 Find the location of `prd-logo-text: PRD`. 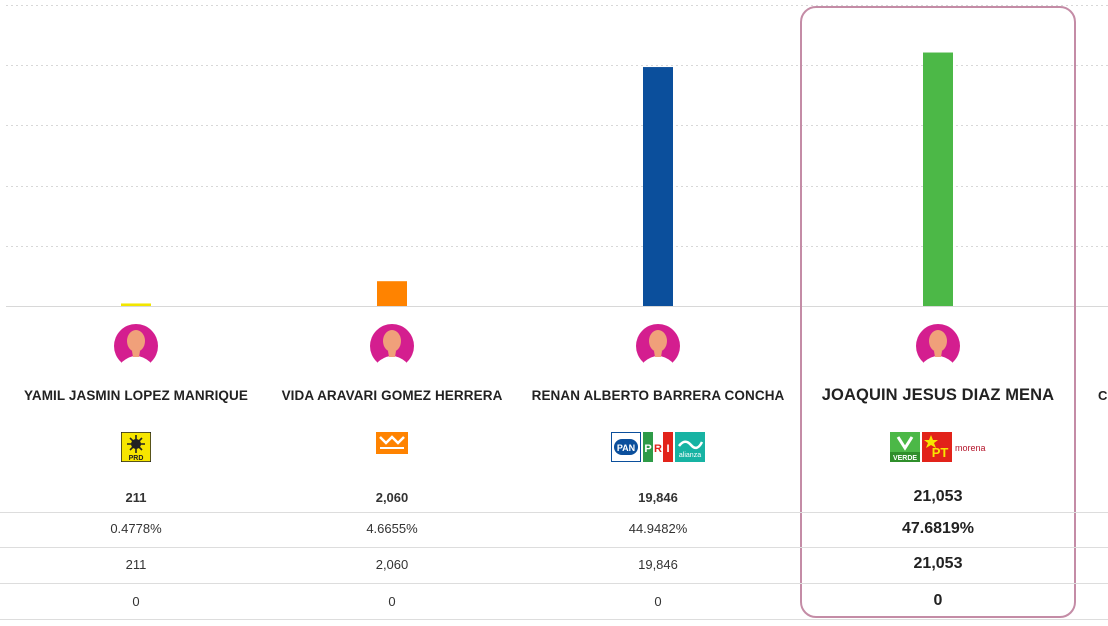

prd-logo-text: PRD is located at coordinates (136, 458).